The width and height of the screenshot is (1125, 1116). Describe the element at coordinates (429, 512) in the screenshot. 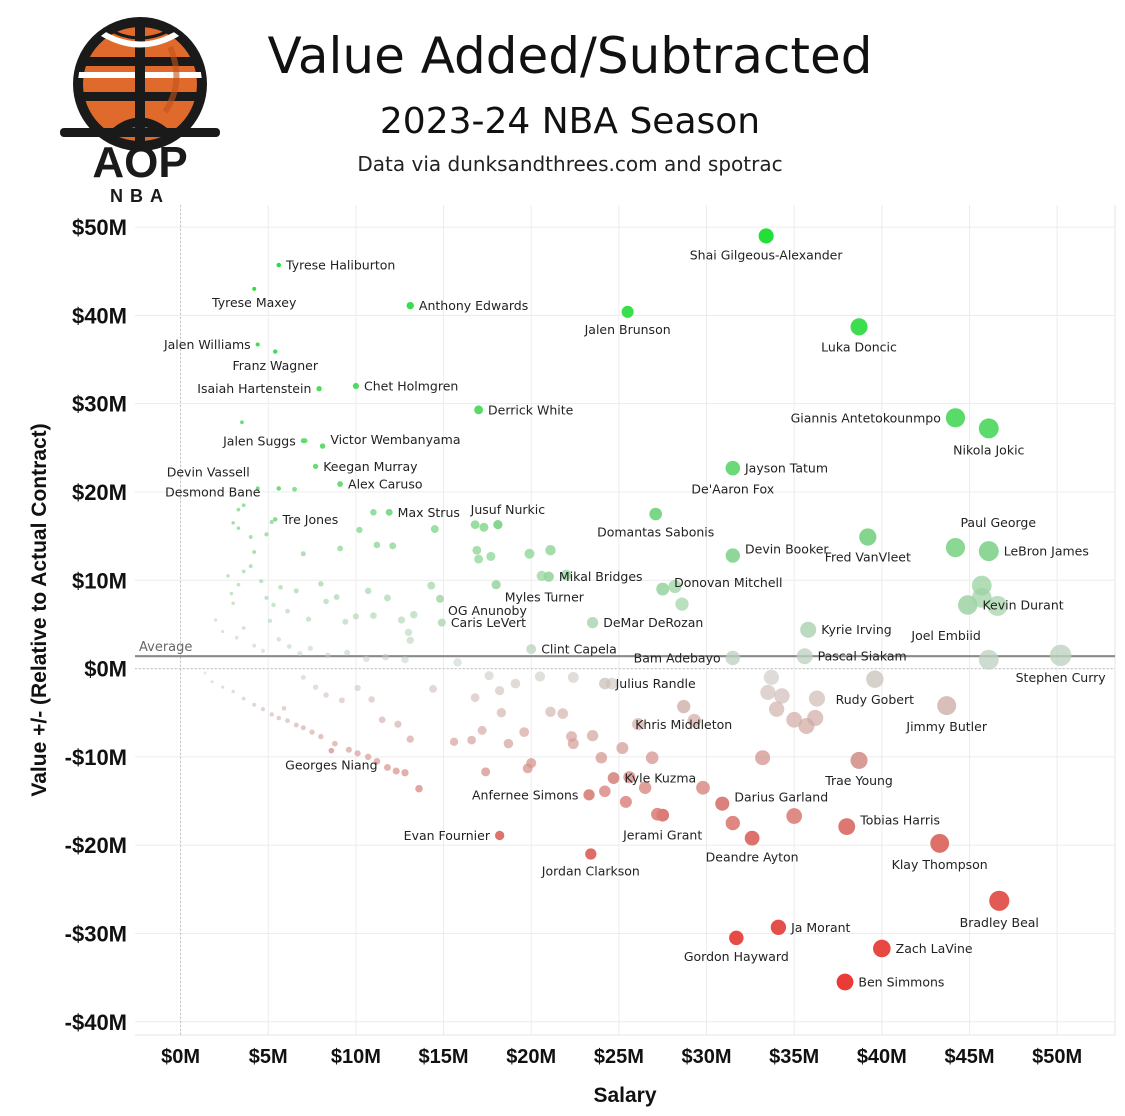

I see `player-label: Max Strus` at that location.